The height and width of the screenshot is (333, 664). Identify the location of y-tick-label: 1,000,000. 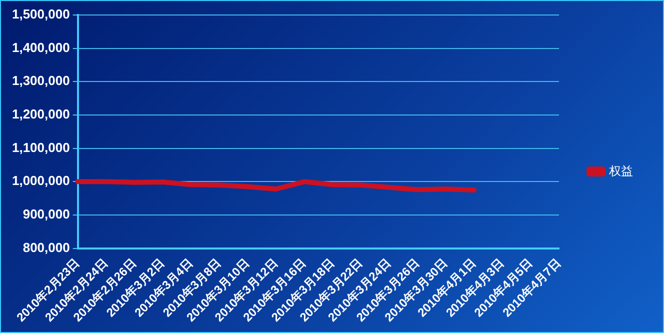
(41, 180).